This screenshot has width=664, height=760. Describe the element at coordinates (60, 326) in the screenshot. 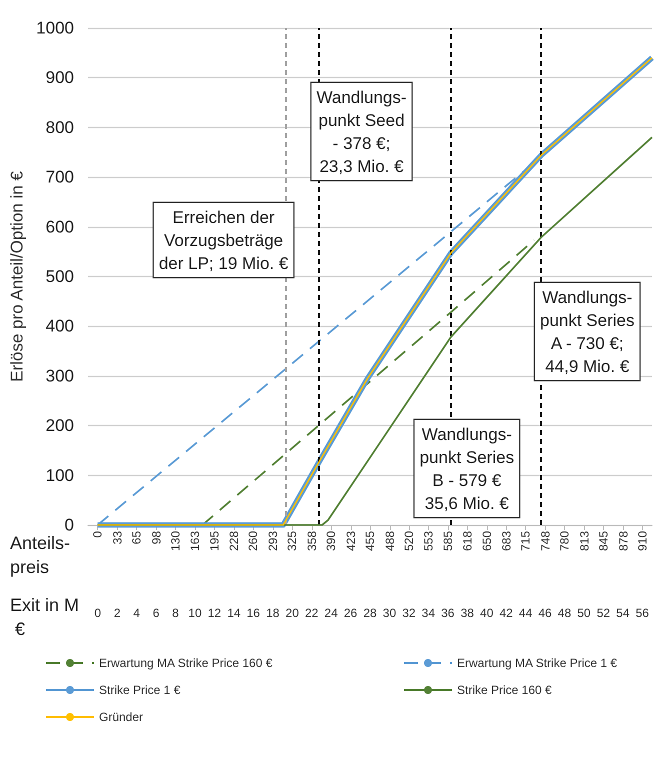

I see `y-tick-label: 400` at that location.